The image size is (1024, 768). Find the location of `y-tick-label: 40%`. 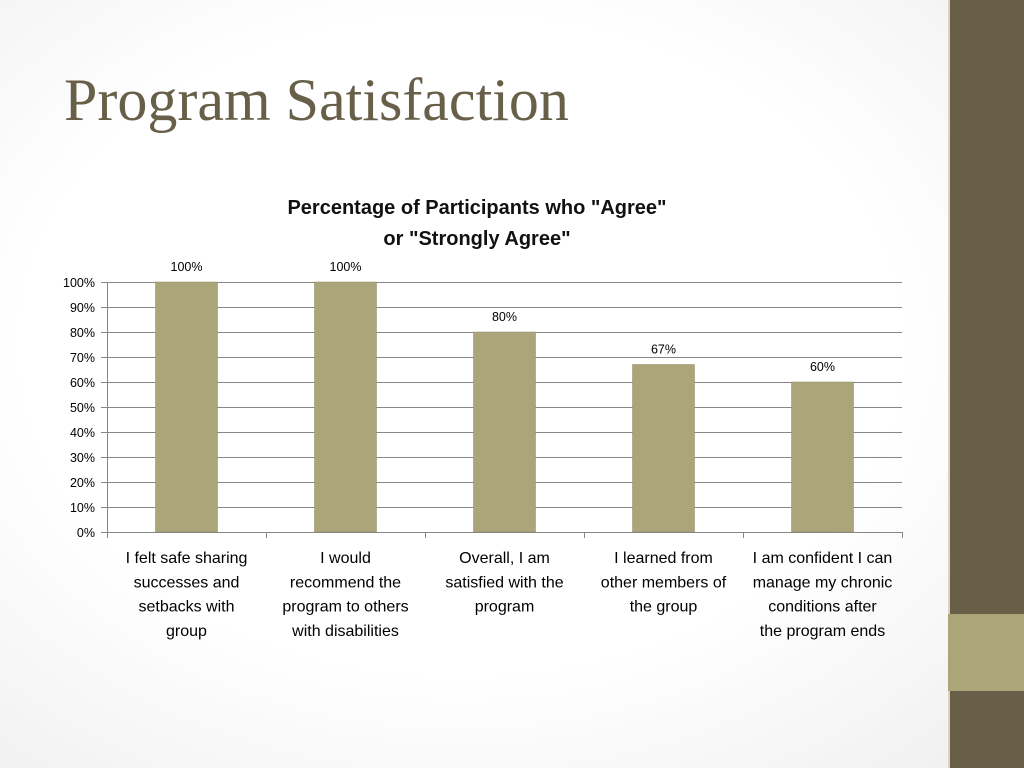

y-tick-label: 40% is located at coordinates (82, 433).